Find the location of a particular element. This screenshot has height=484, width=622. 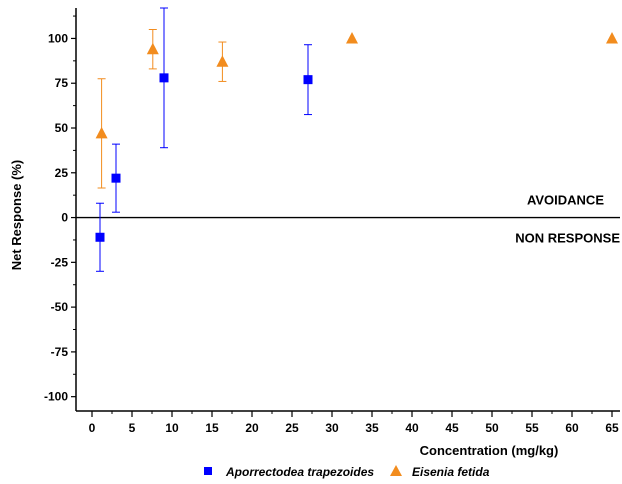

x-tick-label: 20 is located at coordinates (252, 428).